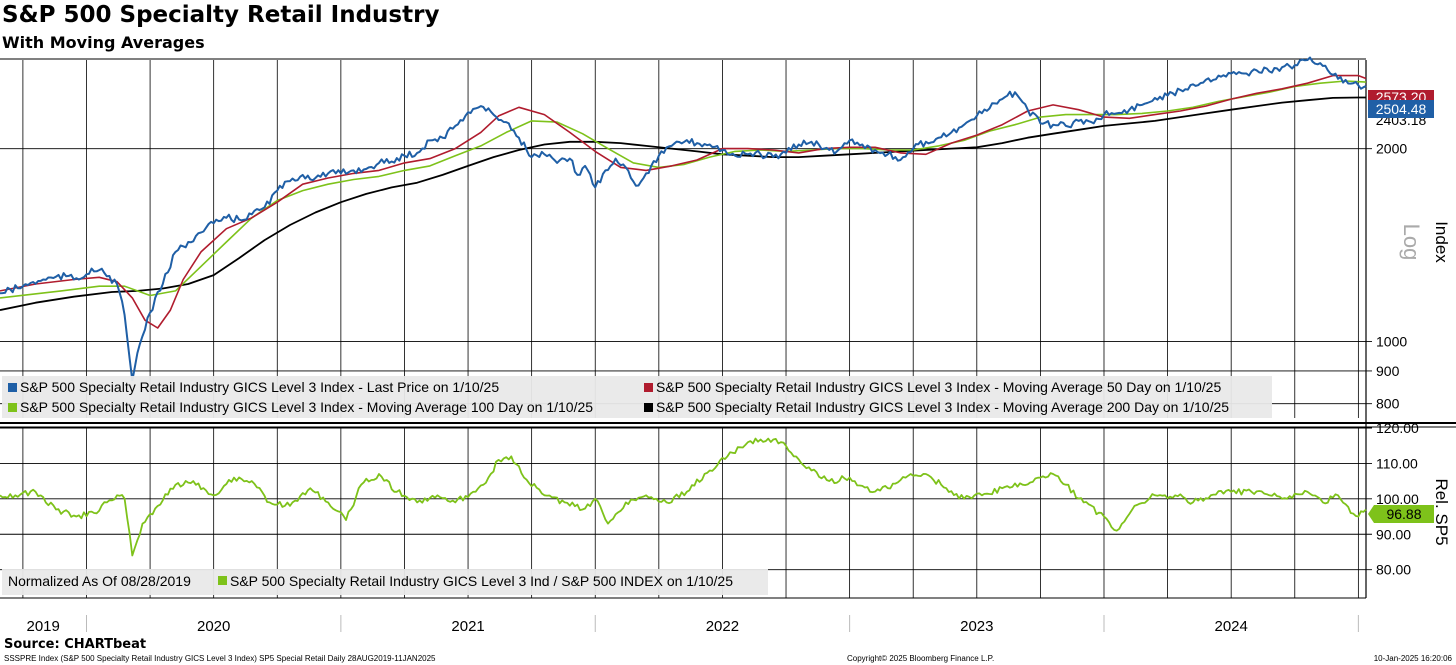  Describe the element at coordinates (1413, 658) in the screenshot. I see `footer-timestamp: 10-Jan-2025 16:20:06` at that location.